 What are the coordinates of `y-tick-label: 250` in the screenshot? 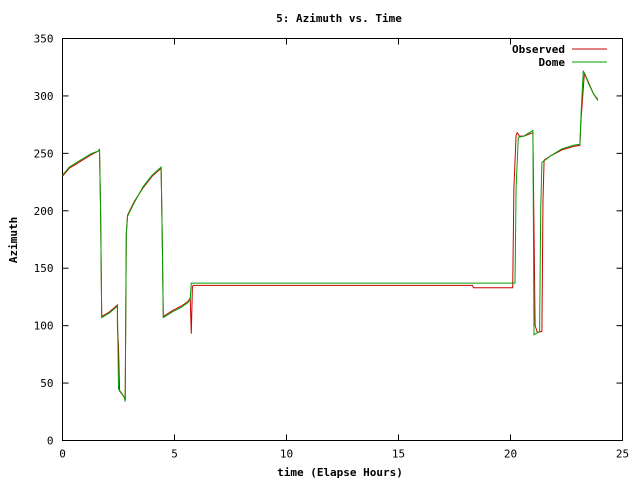 It's located at (44, 153).